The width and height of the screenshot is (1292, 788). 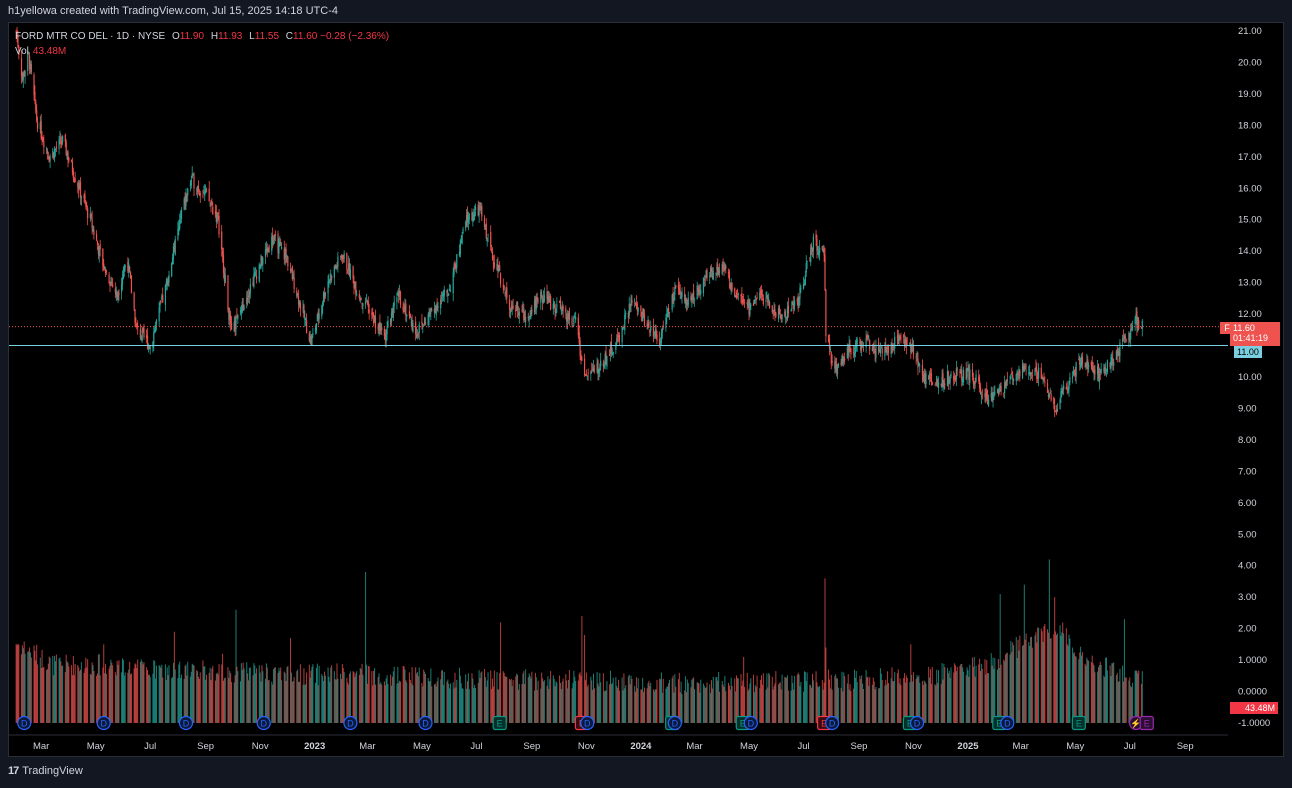 What do you see at coordinates (22, 51) in the screenshot?
I see `volume-label: Vol` at bounding box center [22, 51].